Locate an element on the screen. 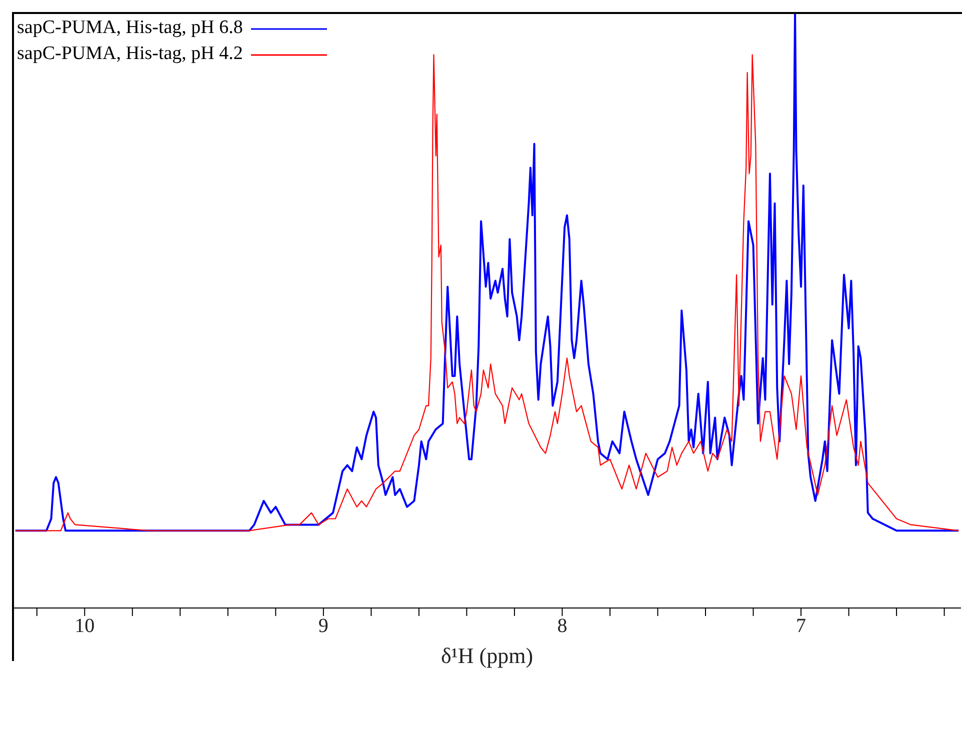 The image size is (962, 737). x-tick-label: 10 is located at coordinates (84, 626).